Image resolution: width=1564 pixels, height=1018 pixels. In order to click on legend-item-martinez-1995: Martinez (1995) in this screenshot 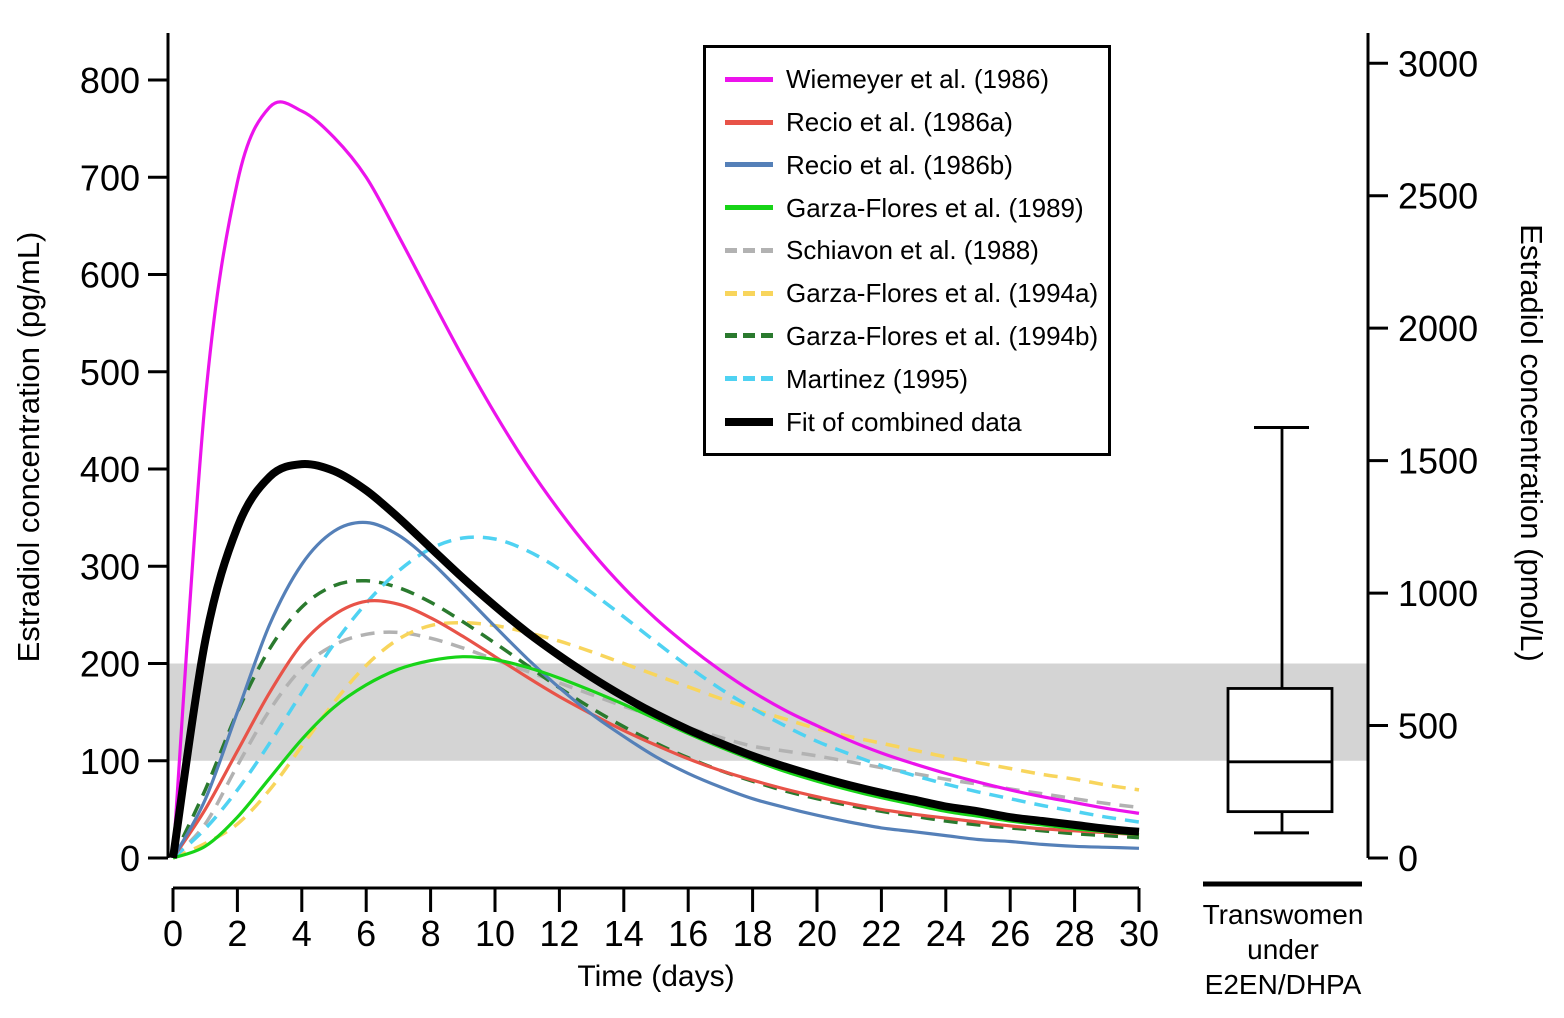, I will do `click(913, 379)`.